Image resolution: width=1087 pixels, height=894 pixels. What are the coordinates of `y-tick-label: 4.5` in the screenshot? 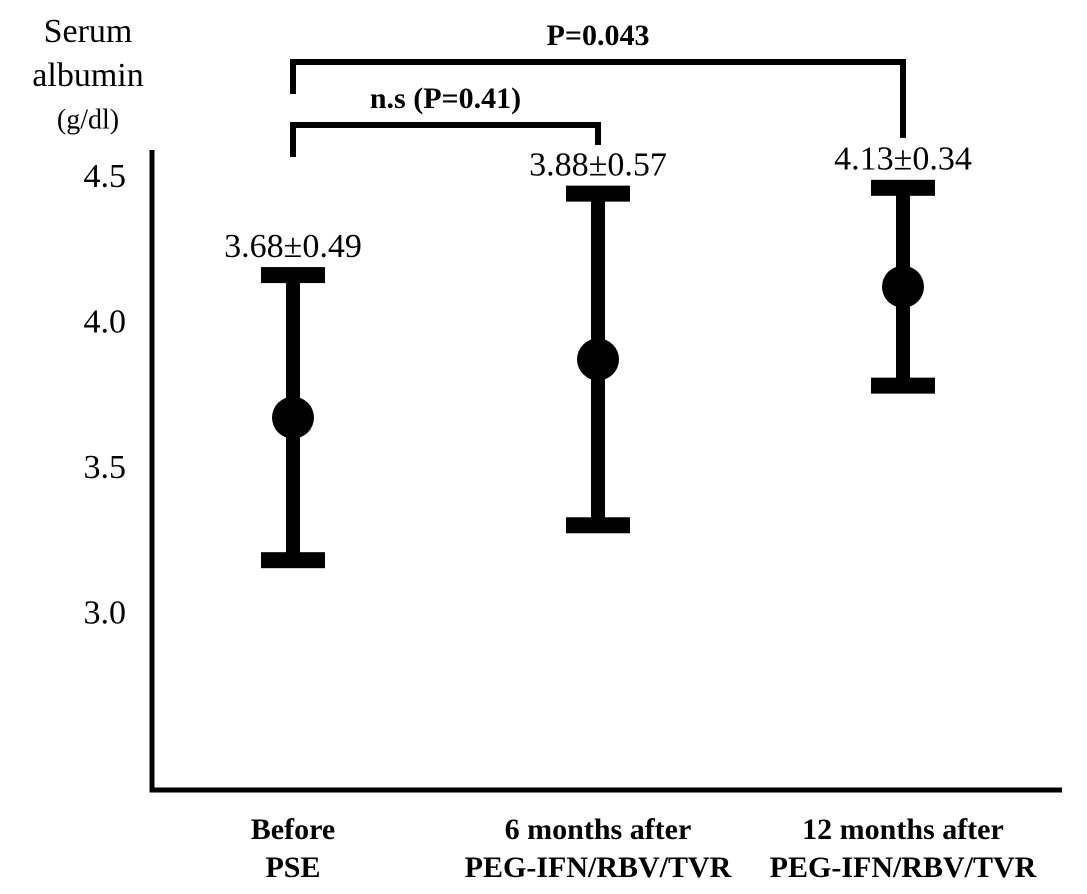 It's located at (105, 176).